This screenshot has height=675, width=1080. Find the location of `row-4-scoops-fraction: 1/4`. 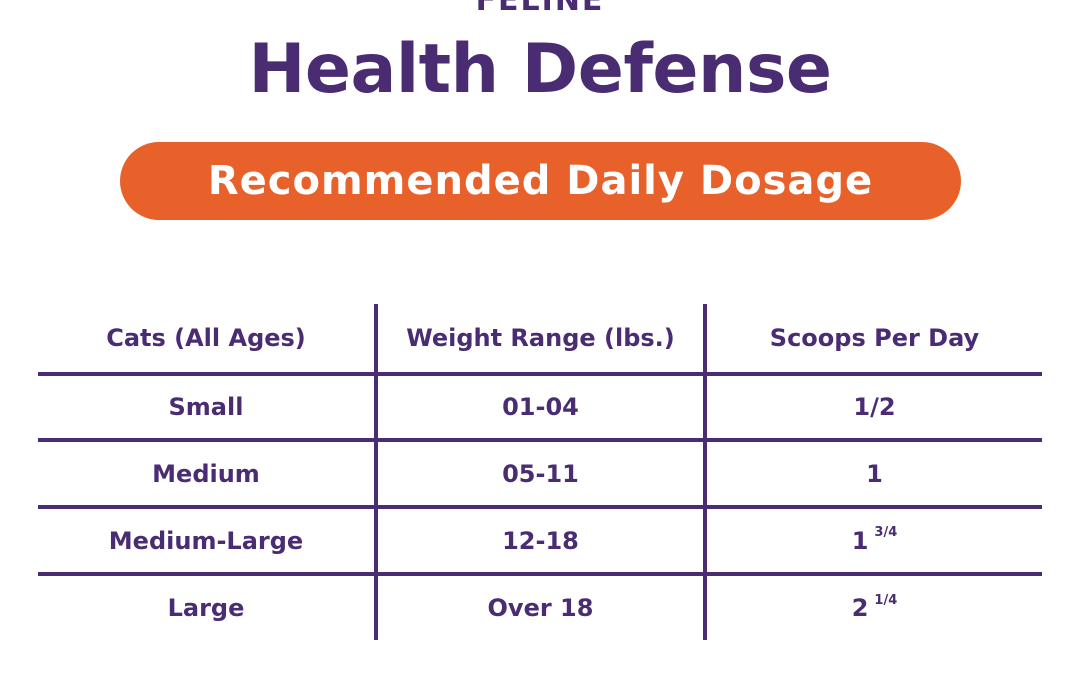

row-4-scoops-fraction: 1/4 is located at coordinates (886, 600).